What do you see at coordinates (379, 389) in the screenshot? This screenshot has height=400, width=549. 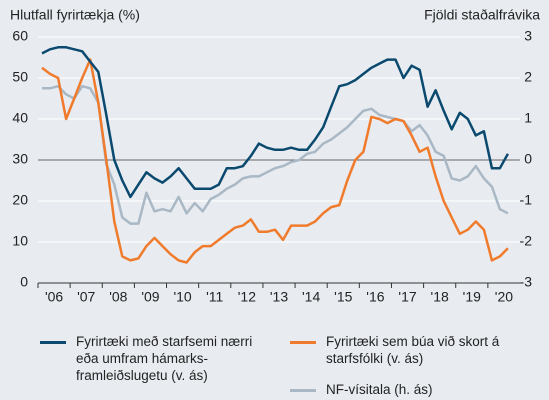 I see `legend-label: NF-vísitala (h. ás)` at bounding box center [379, 389].